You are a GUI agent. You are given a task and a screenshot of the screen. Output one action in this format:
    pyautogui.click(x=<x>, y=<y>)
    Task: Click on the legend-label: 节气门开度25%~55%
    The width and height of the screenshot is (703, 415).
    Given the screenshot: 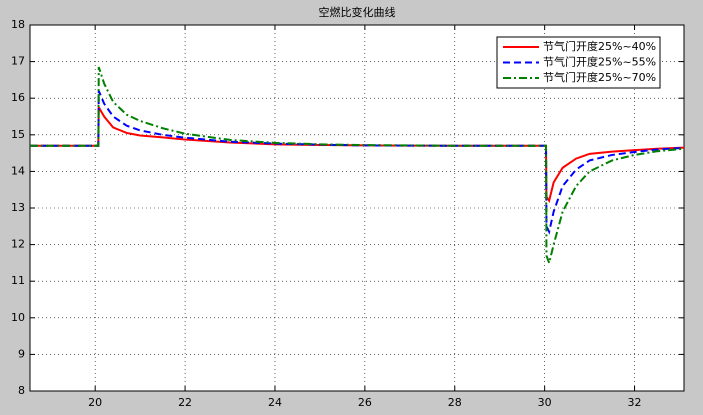 What is the action you would take?
    pyautogui.click(x=599, y=62)
    